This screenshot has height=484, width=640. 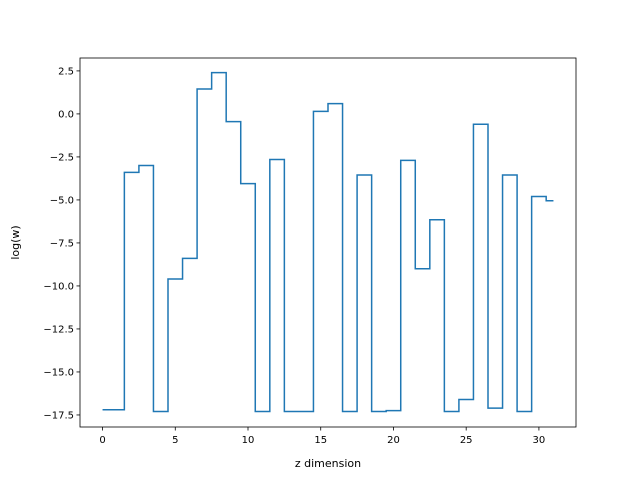 What do you see at coordinates (66, 71) in the screenshot?
I see `y-tick-label: 2.5` at bounding box center [66, 71].